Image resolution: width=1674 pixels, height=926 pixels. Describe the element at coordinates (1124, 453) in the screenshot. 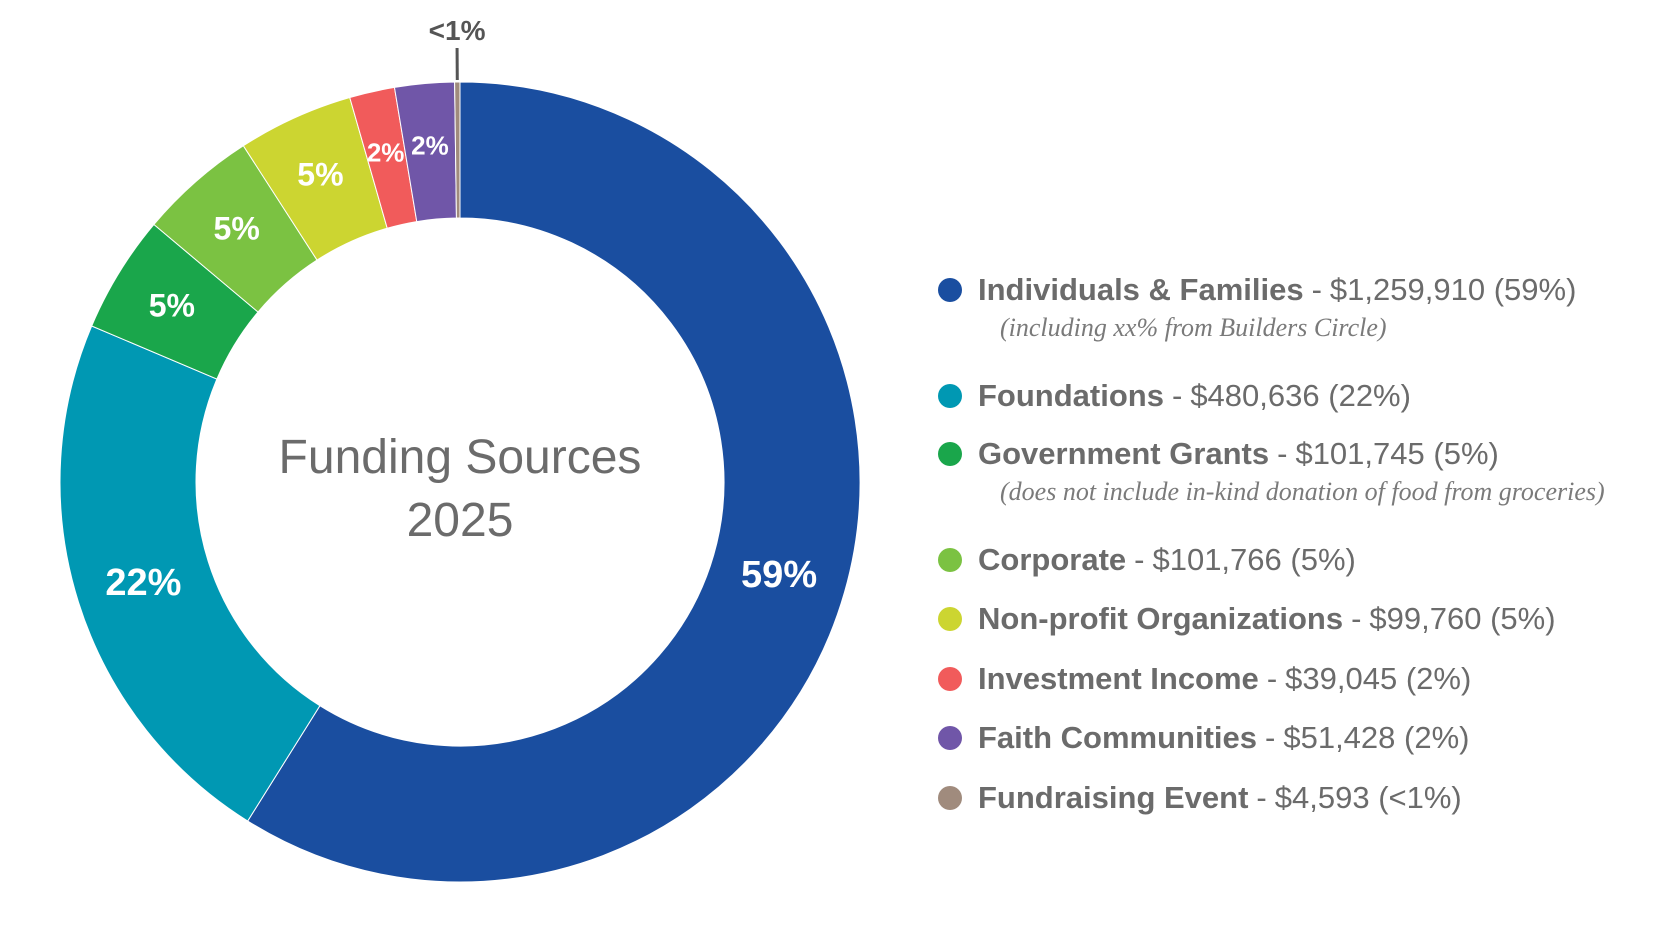

I see `legend-name: Government Grants` at that location.